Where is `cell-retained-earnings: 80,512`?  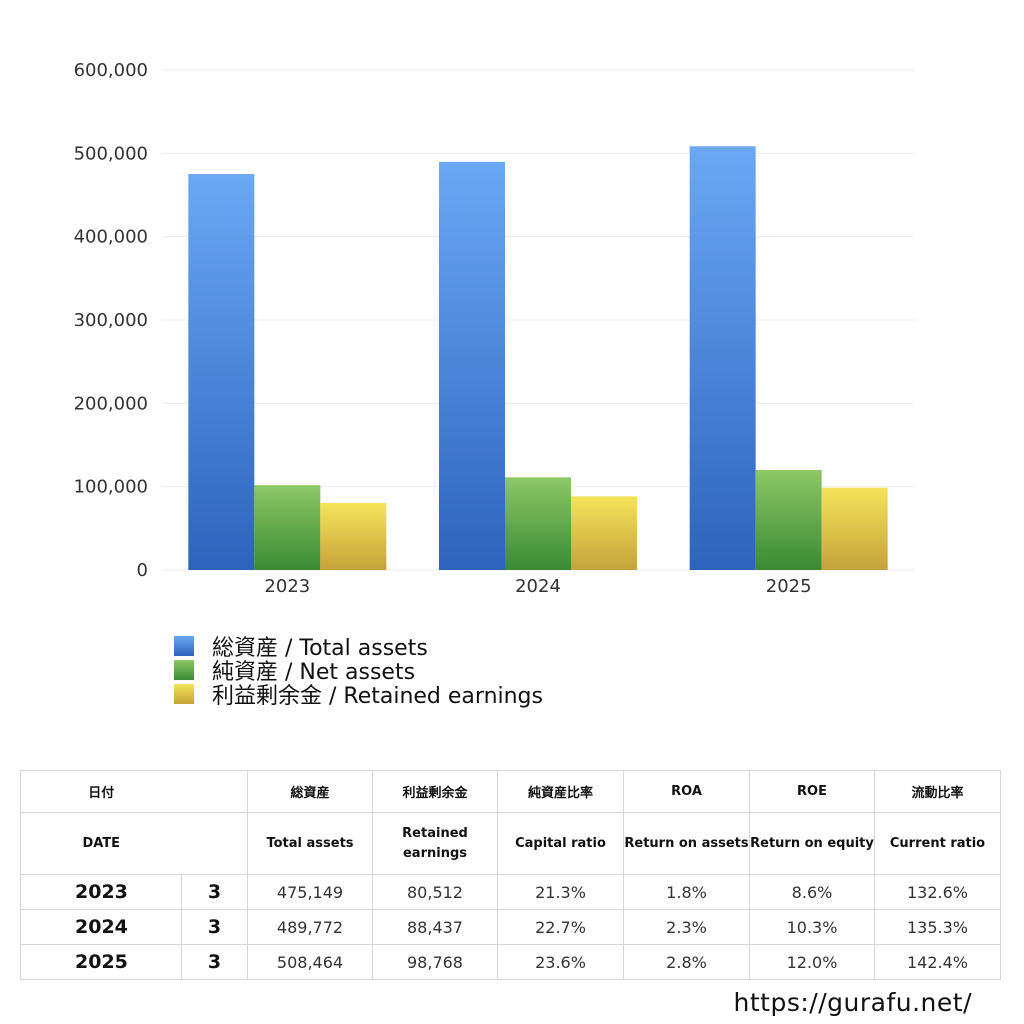 cell-retained-earnings: 80,512 is located at coordinates (435, 892).